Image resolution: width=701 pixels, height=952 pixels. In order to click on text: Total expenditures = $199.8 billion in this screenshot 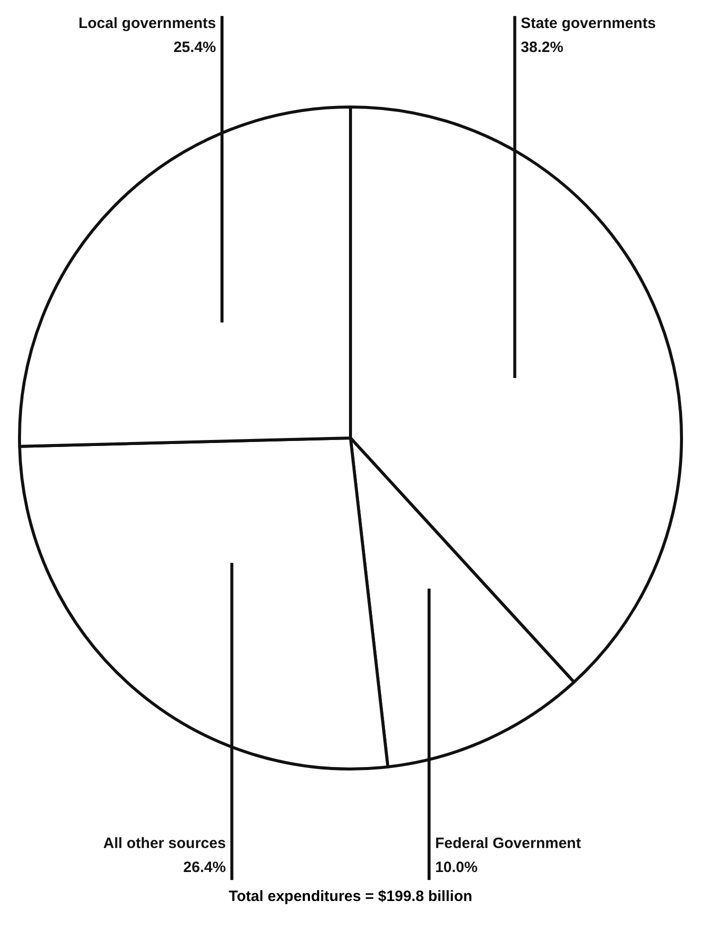, I will do `click(351, 896)`.